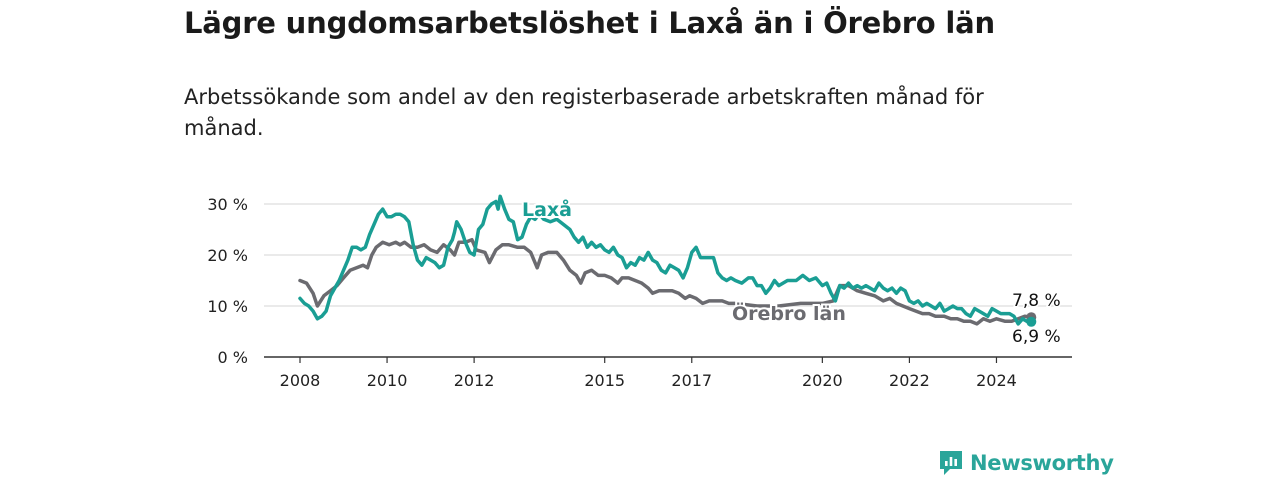 The height and width of the screenshot is (480, 1280). I want to click on x-tick-label: 2010, so click(387, 380).